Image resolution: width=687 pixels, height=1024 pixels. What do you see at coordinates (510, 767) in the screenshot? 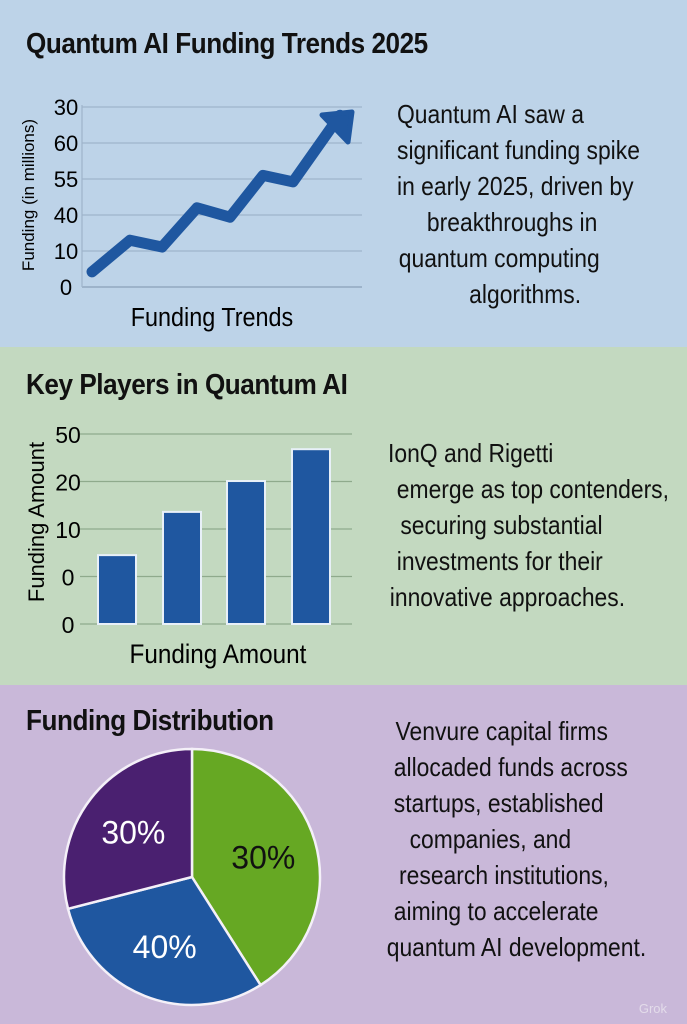
I see `desc-line: allocaded funds across` at bounding box center [510, 767].